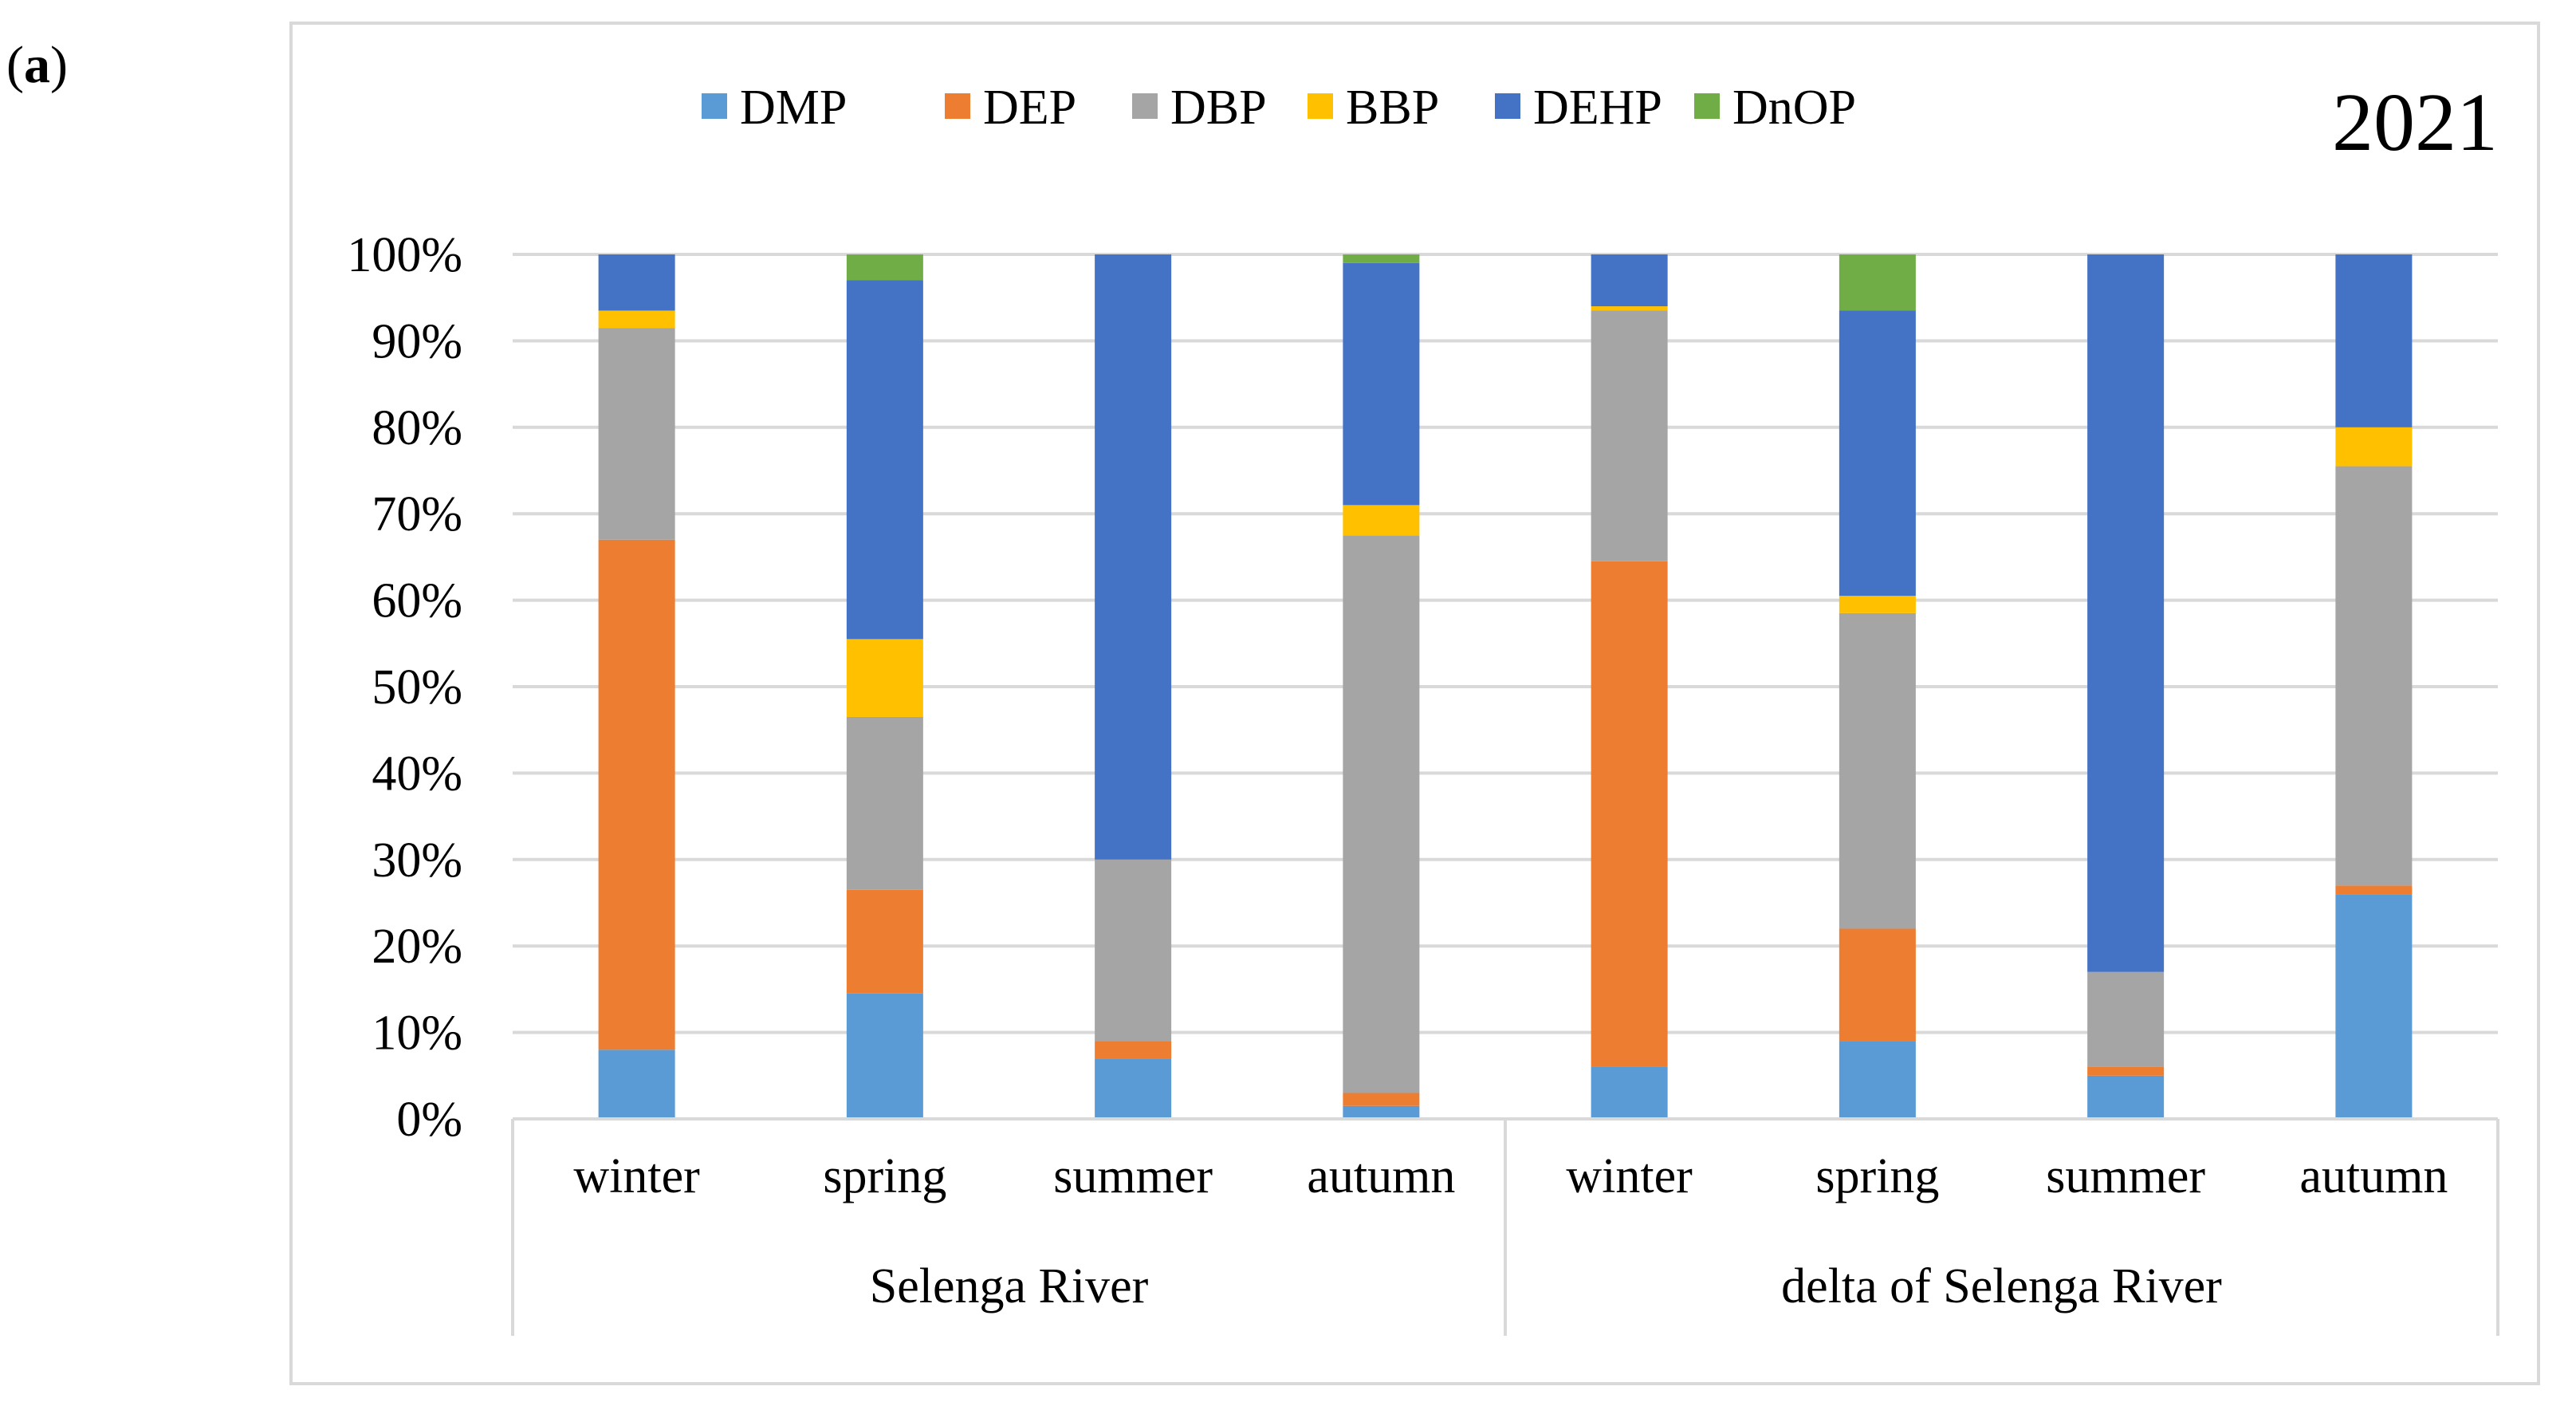 The image size is (2576, 1406). Describe the element at coordinates (794, 108) in the screenshot. I see `legend-label-dmp: DMP` at that location.